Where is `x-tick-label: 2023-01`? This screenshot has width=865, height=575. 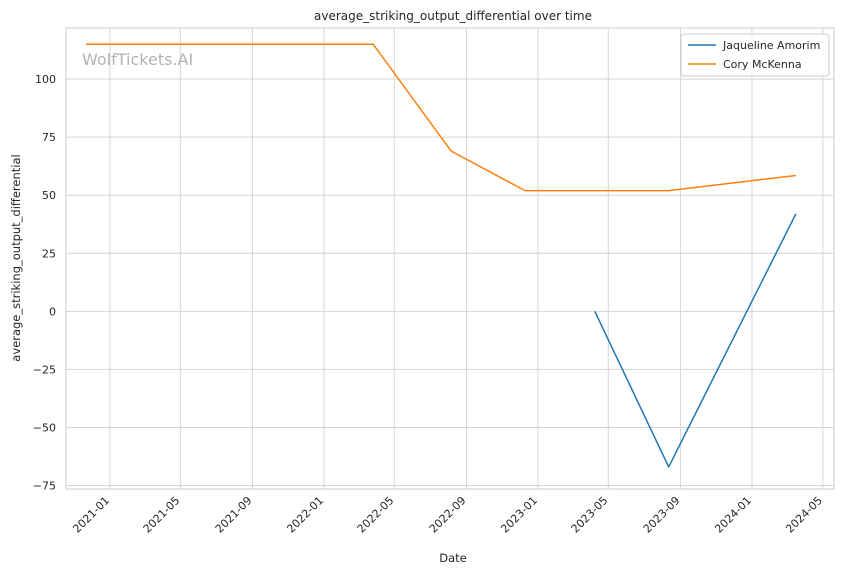 x-tick-label: 2023-01 is located at coordinates (519, 515).